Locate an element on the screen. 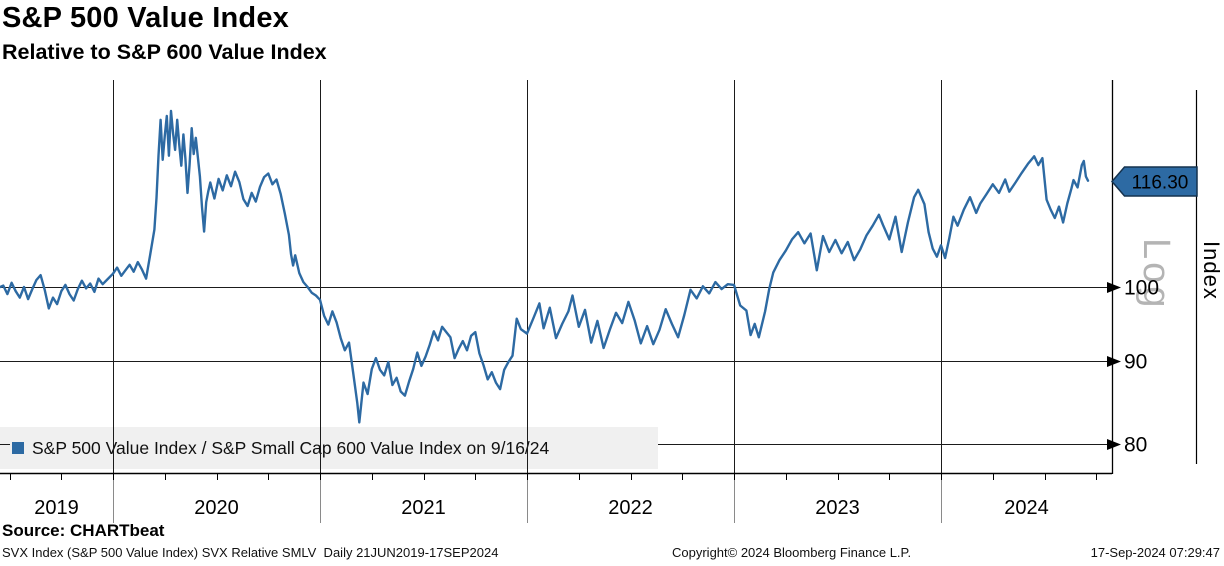  y-tick-label: 80 is located at coordinates (1135, 445).